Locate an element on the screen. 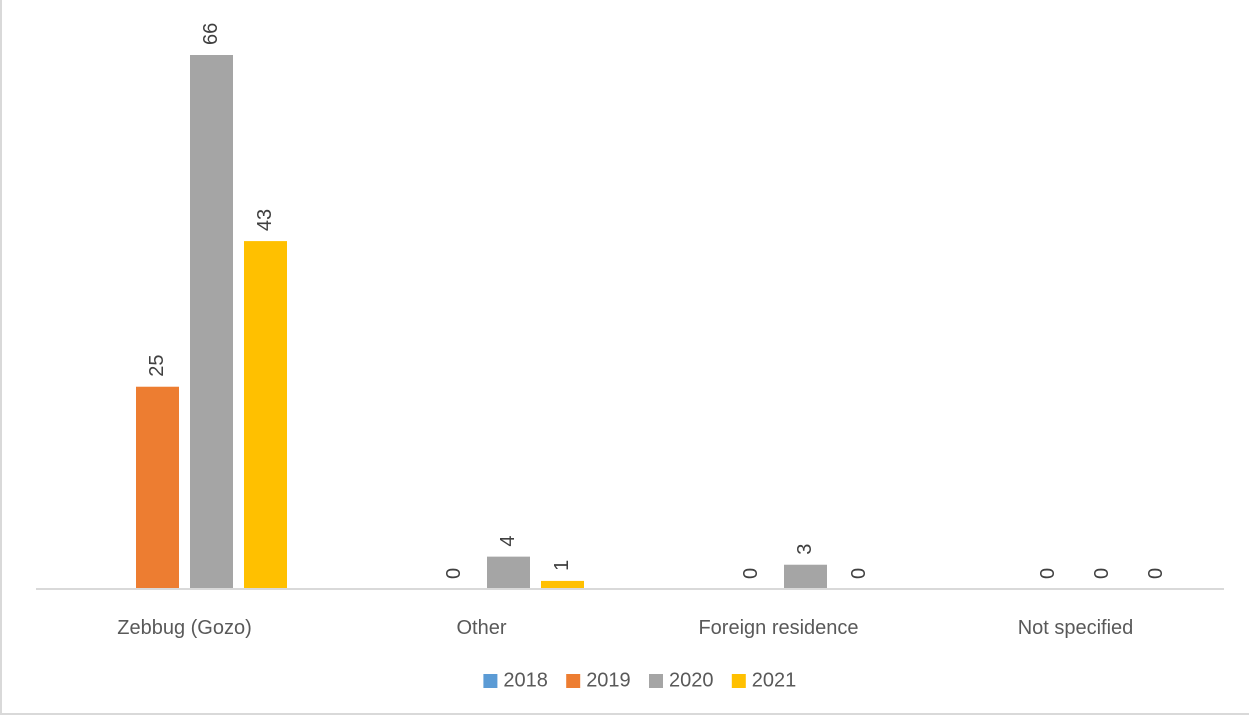 The height and width of the screenshot is (717, 1251). data-label: 66 is located at coordinates (211, 34).